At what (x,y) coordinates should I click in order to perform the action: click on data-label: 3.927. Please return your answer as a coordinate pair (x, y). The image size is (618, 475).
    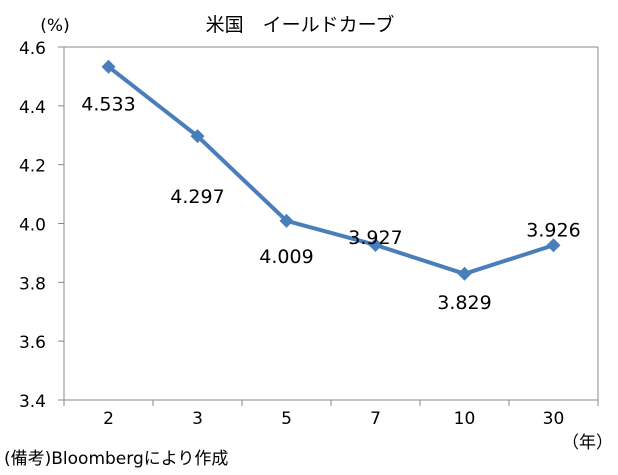
    Looking at the image, I should click on (375, 238).